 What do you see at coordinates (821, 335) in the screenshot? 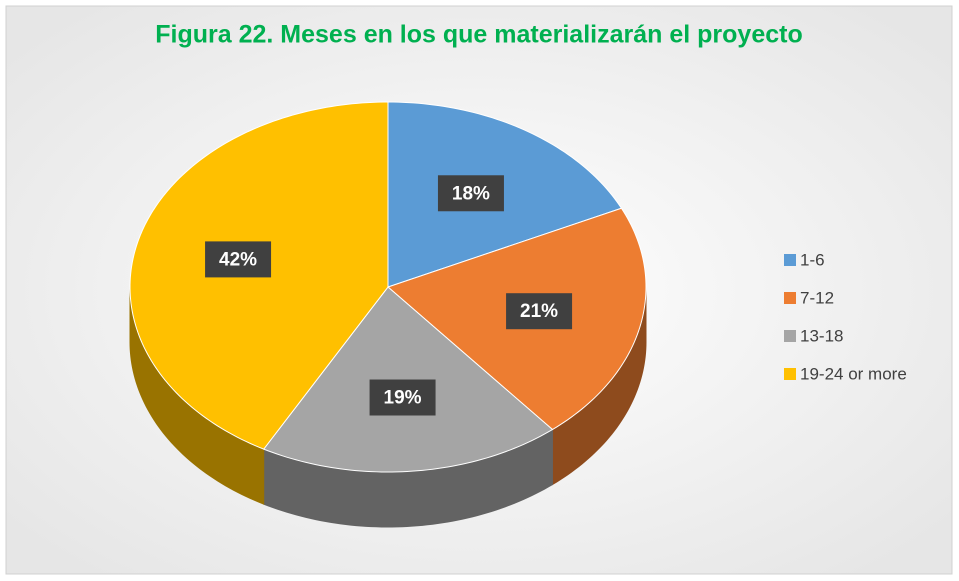
I see `legend-label: 13-18` at bounding box center [821, 335].